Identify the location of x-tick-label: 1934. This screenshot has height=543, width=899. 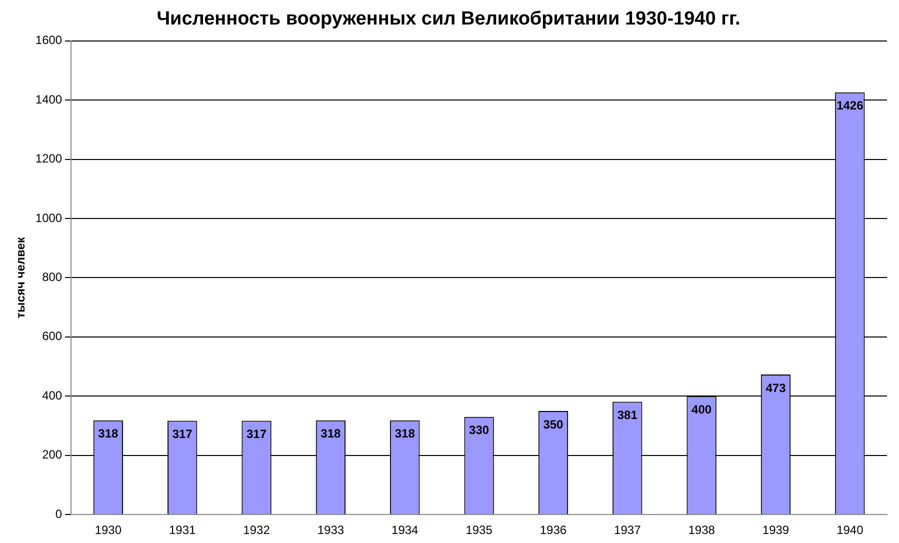
(405, 530).